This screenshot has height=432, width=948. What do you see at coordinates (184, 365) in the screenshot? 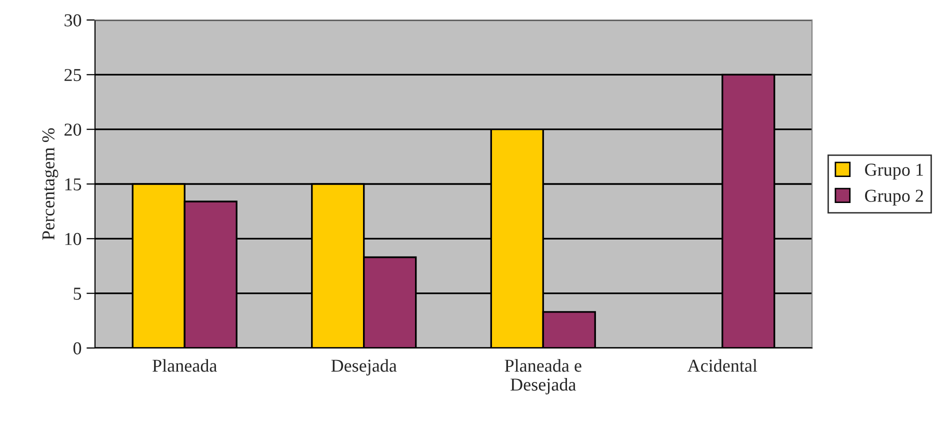
I see `x-tick-label: Planeada` at bounding box center [184, 365].